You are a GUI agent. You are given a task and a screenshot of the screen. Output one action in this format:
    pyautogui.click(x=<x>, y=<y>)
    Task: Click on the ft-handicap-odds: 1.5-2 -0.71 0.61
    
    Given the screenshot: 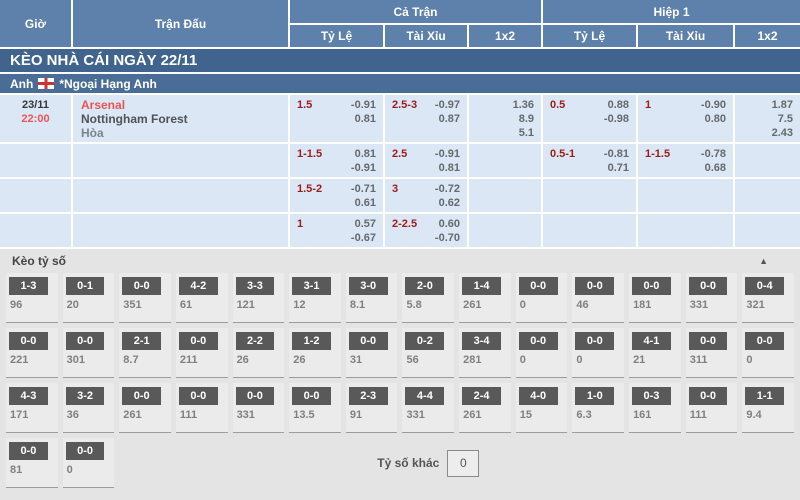 What is the action you would take?
    pyautogui.click(x=336, y=195)
    